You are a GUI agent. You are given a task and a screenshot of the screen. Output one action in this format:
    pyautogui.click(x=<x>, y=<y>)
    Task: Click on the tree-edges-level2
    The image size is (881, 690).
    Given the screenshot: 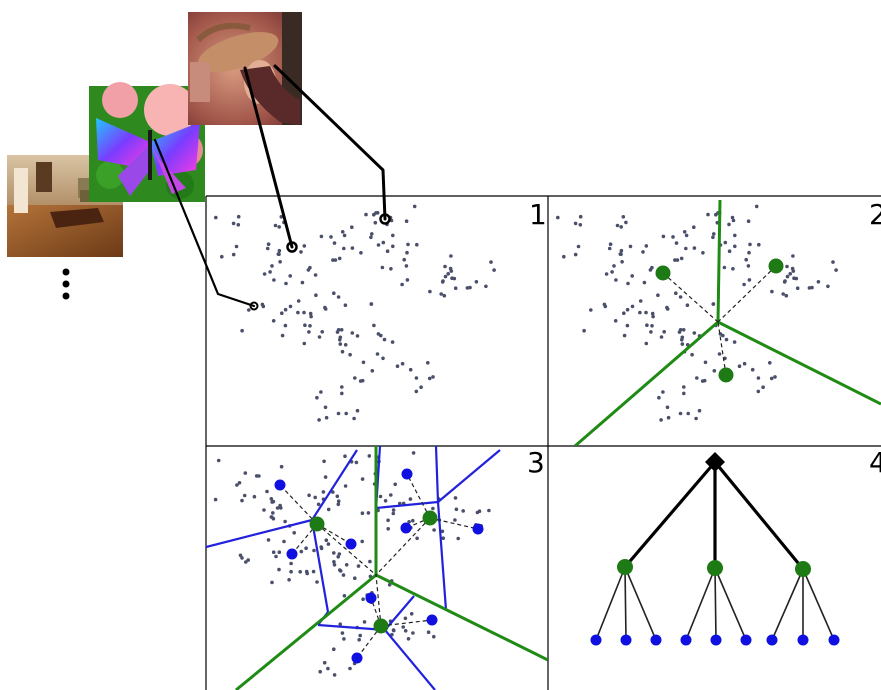 What is the action you would take?
    pyautogui.click(x=715, y=603)
    